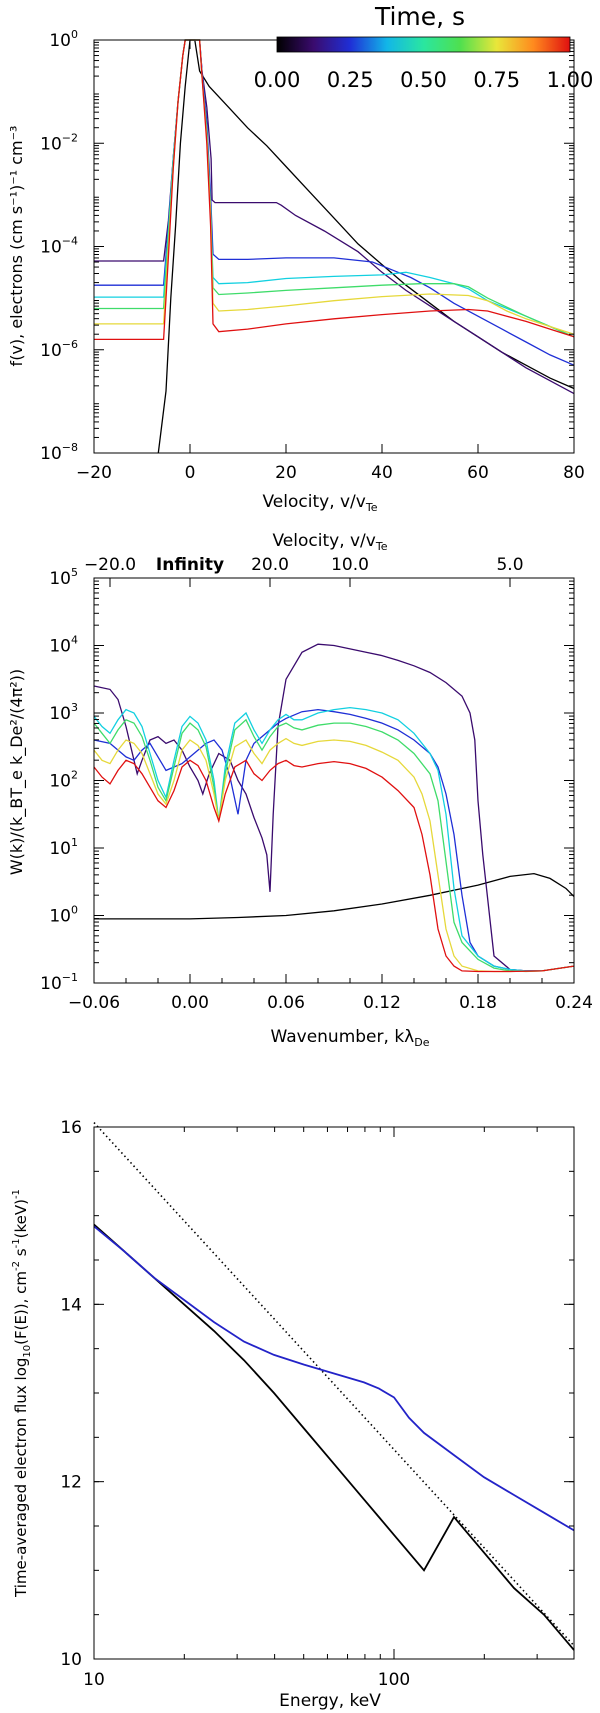 The image size is (600, 1713). I want to click on panel3-y-tick-label: 10, so click(71, 1660).